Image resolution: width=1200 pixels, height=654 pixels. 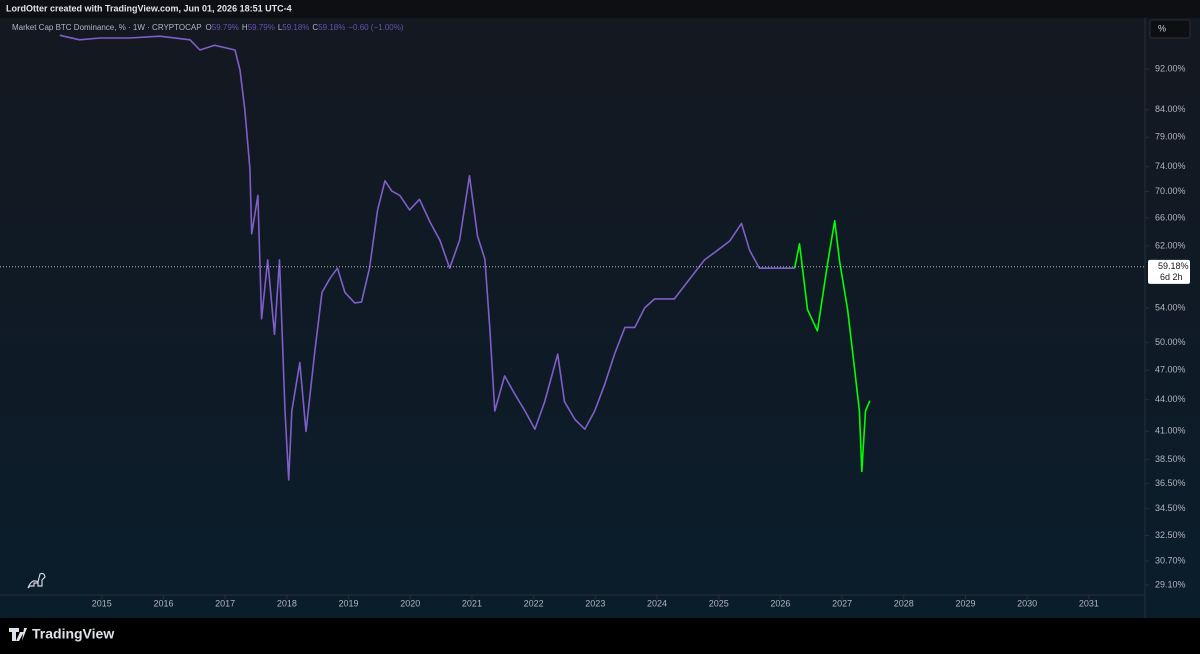 I want to click on countdown-label: 6d 2h, so click(x=1171, y=277).